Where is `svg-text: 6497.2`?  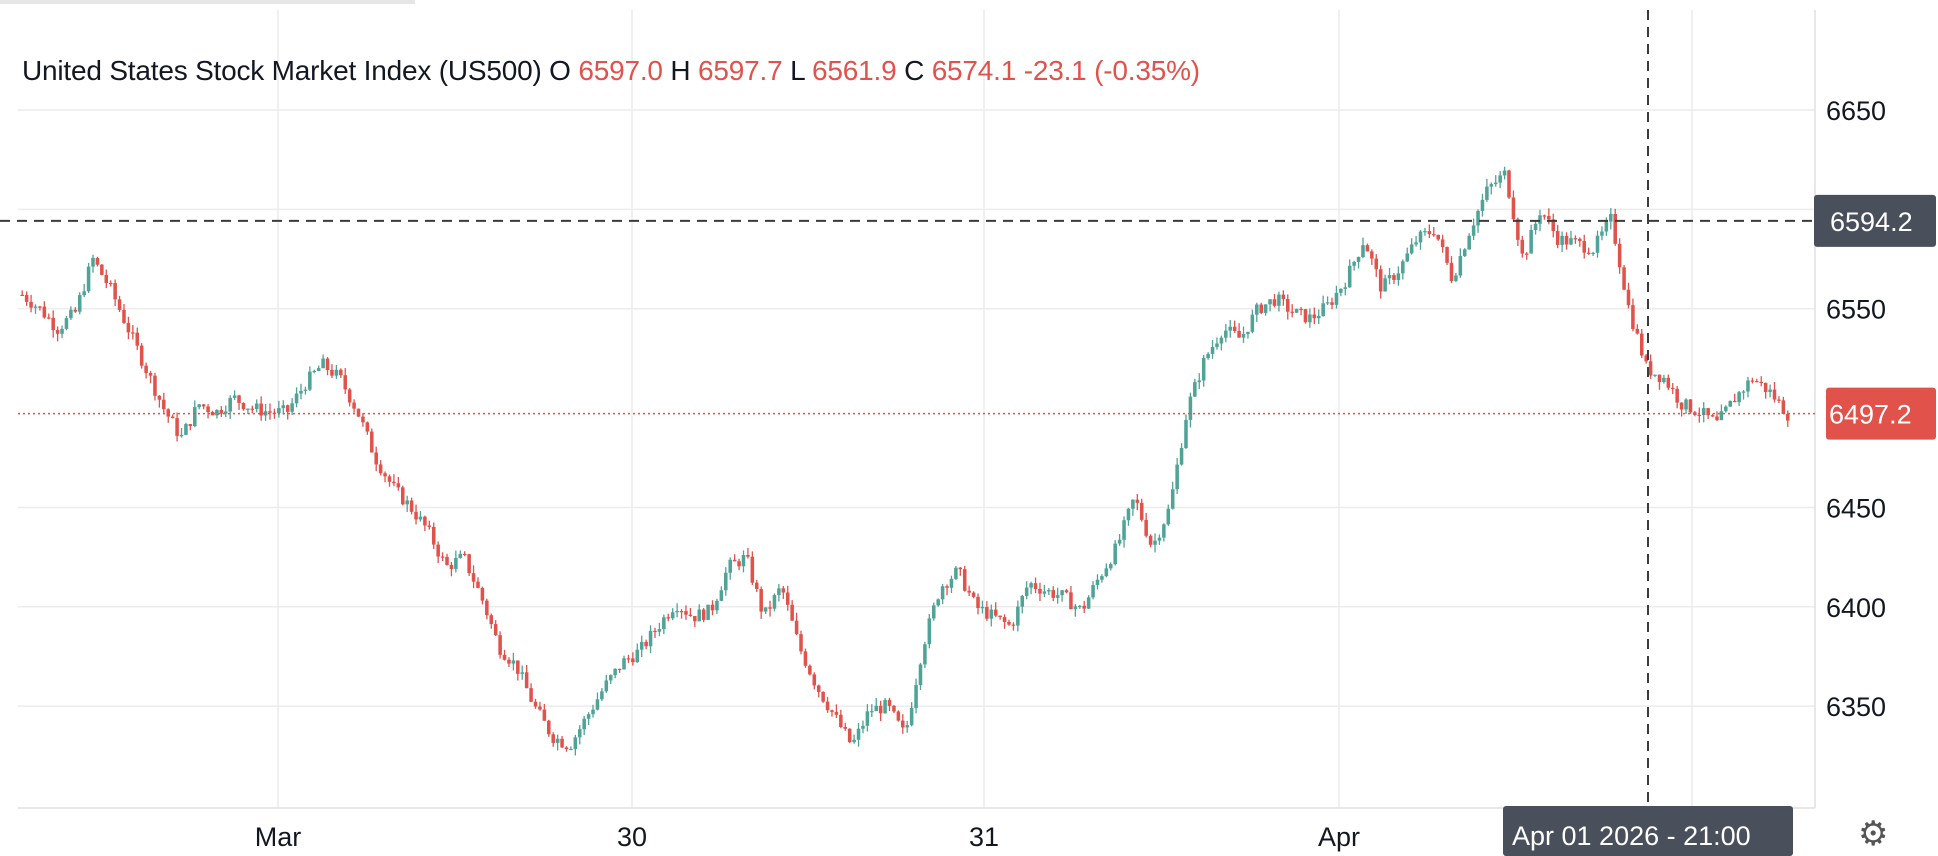
svg-text: 6497.2 is located at coordinates (1870, 415).